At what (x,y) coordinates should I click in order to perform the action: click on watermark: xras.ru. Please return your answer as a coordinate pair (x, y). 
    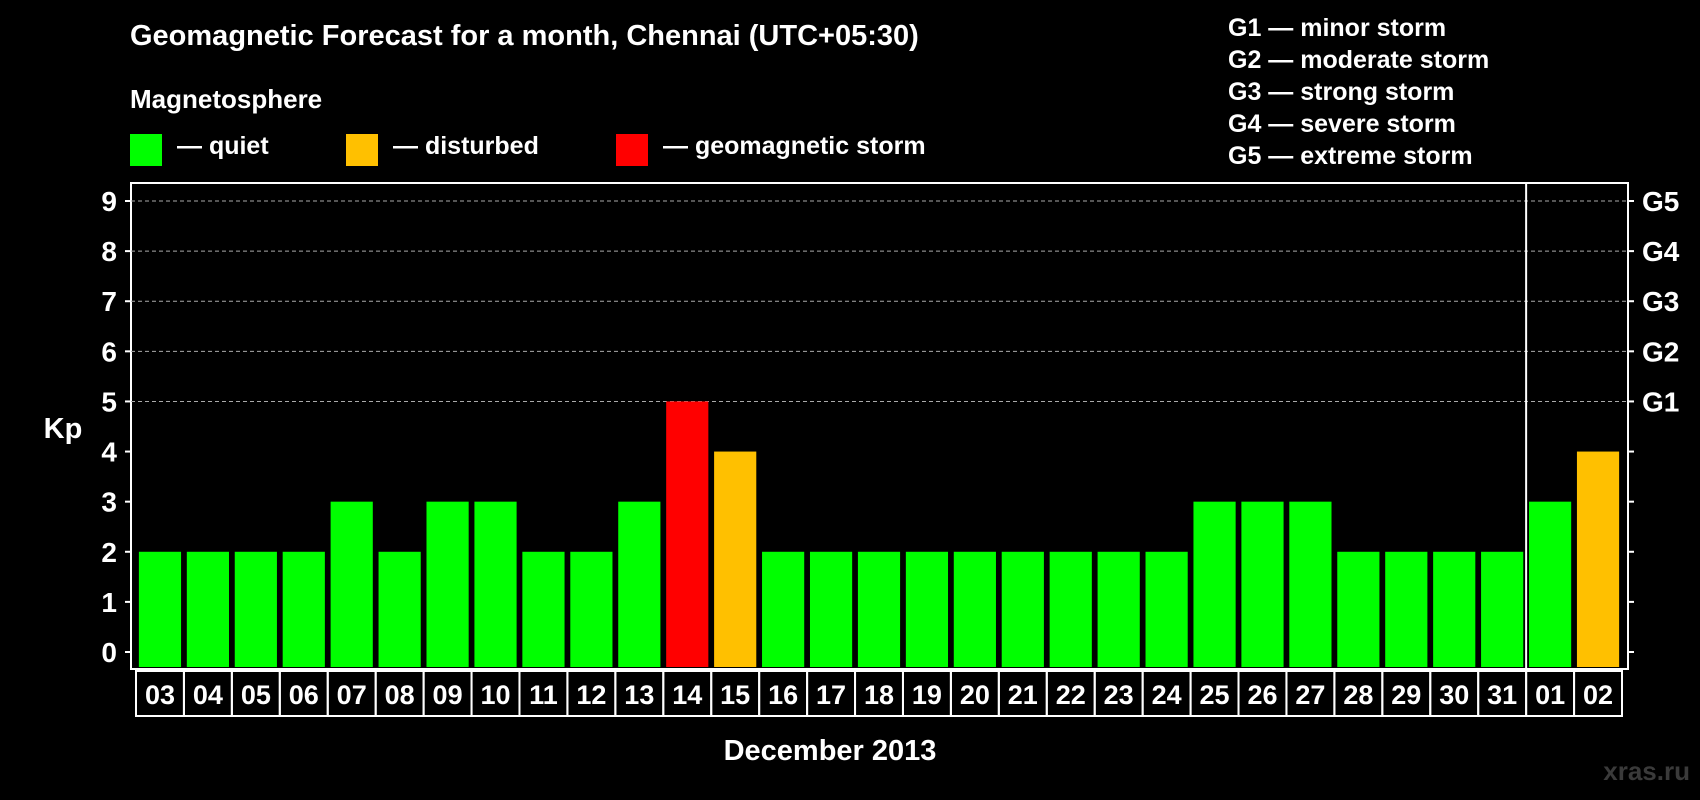
    Looking at the image, I should click on (1646, 771).